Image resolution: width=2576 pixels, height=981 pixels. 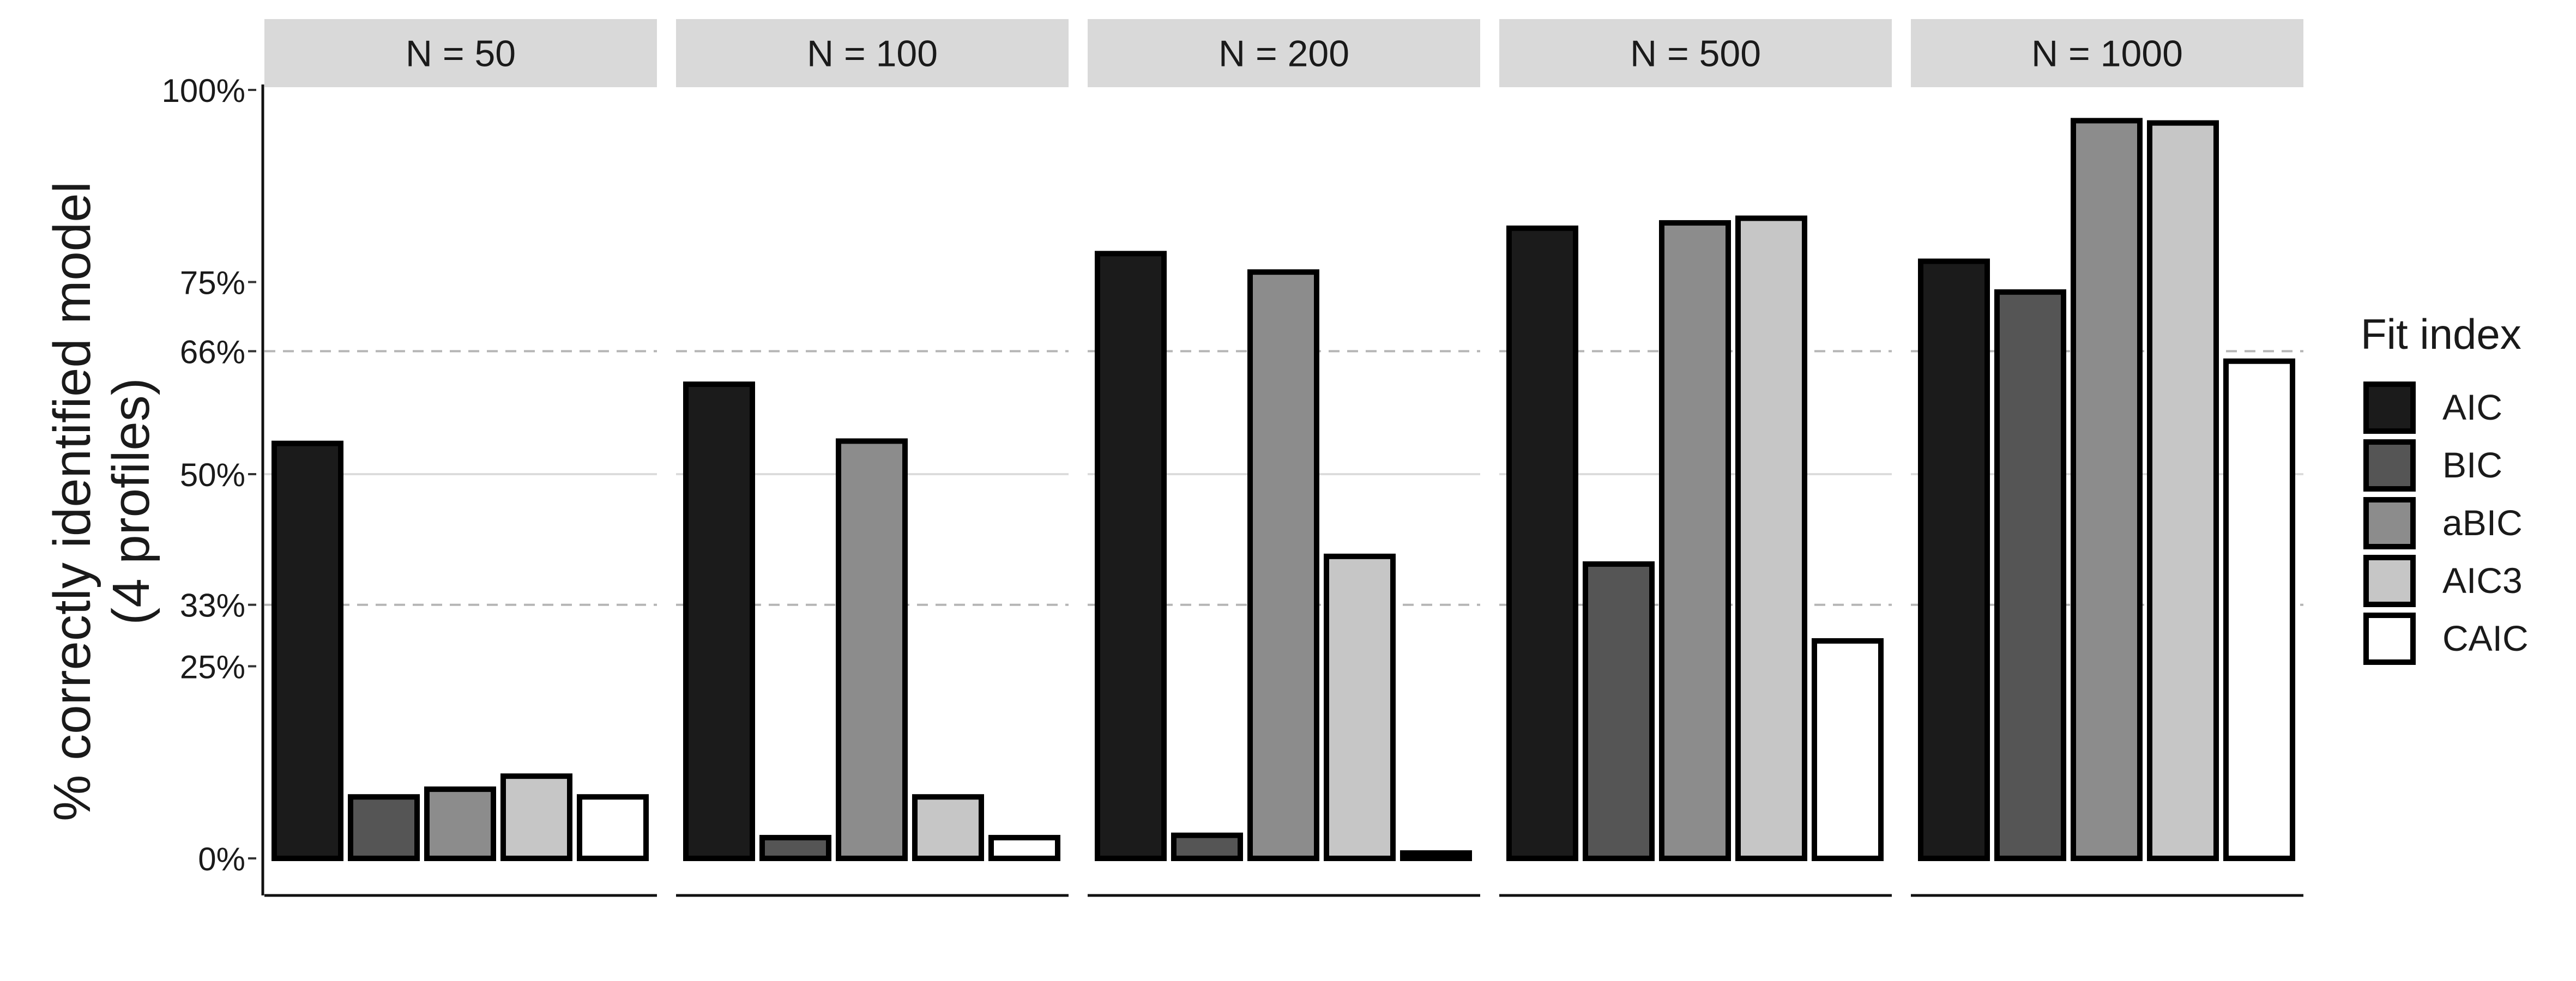 I want to click on legend-items: AIC BIC aBIC AIC3 CAIC, so click(x=2446, y=524).